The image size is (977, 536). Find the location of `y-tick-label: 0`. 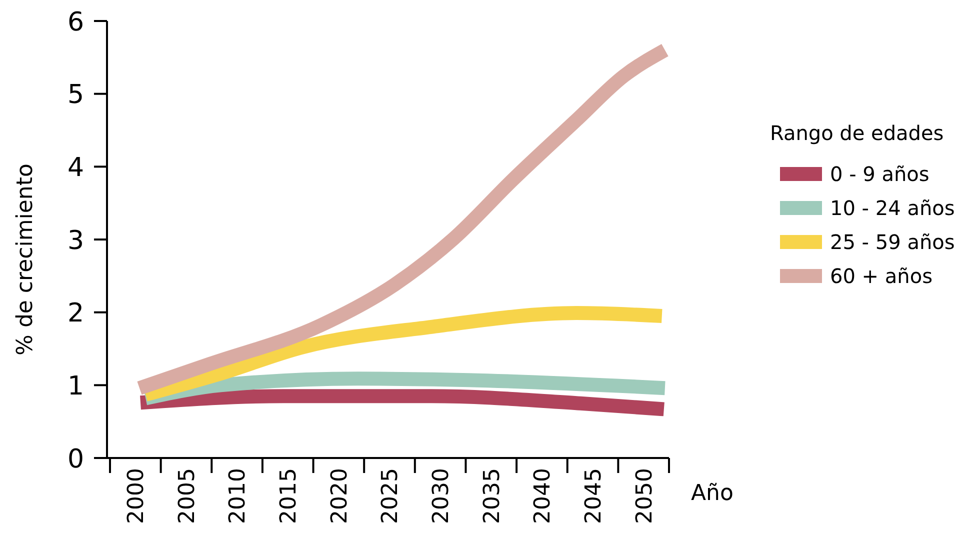

y-tick-label: 0 is located at coordinates (75, 459).